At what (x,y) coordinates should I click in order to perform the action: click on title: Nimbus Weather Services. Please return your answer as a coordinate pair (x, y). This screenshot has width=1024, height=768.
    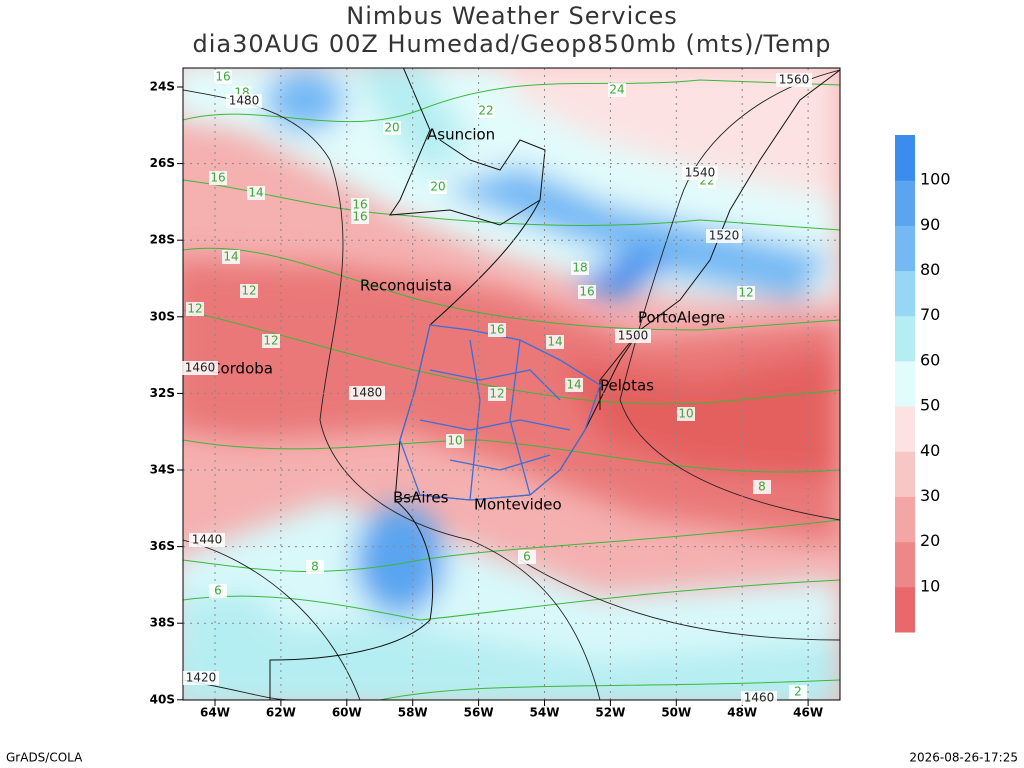
    Looking at the image, I should click on (511, 16).